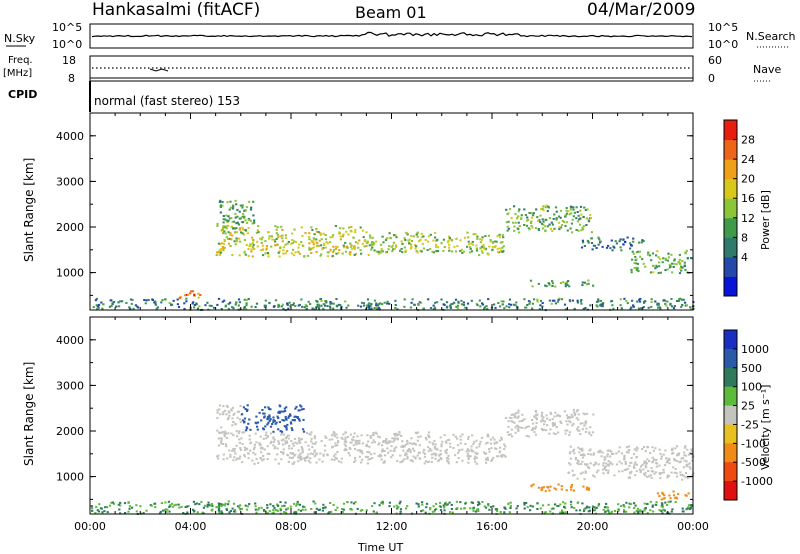  What do you see at coordinates (757, 481) in the screenshot?
I see `colorbar-tick-label: -1000` at bounding box center [757, 481].